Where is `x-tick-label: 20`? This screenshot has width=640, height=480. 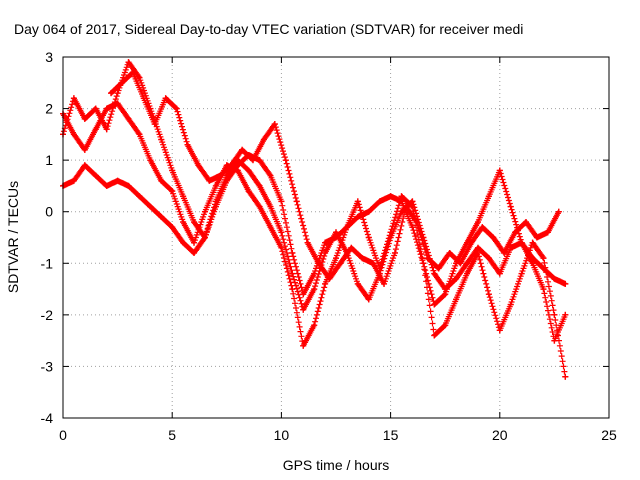 x-tick-label: 20 is located at coordinates (500, 435).